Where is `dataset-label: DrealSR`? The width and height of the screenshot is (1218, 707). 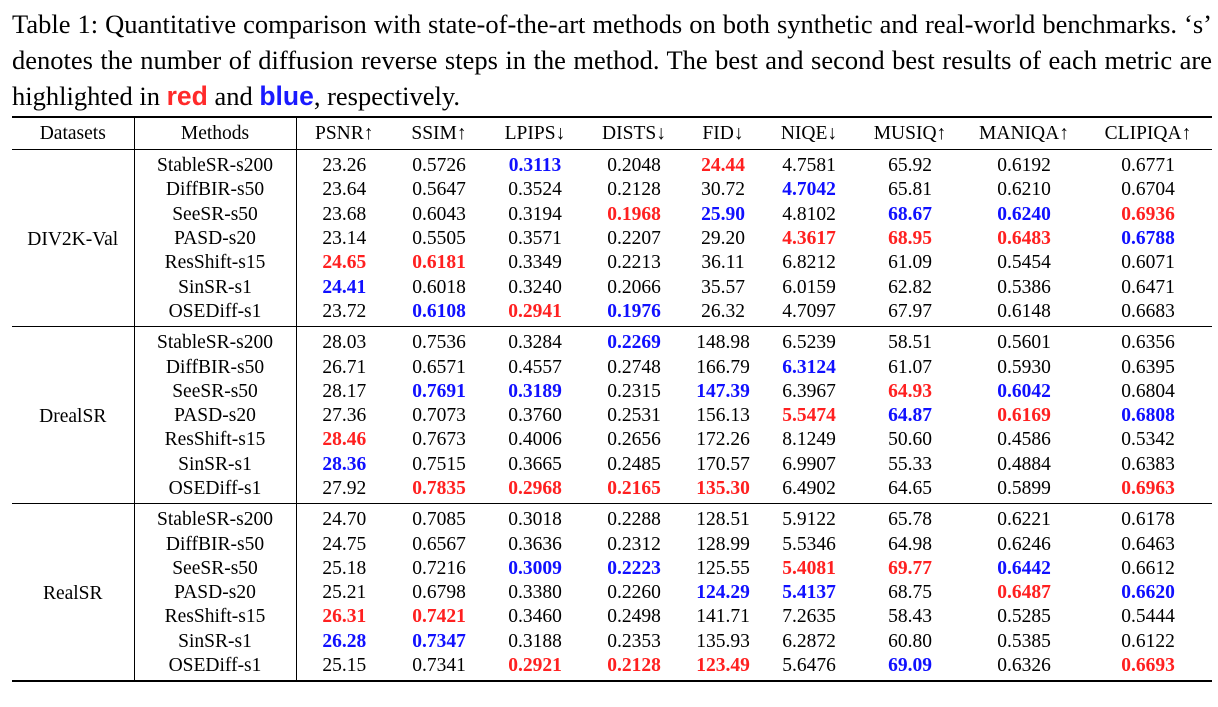 dataset-label: DrealSR is located at coordinates (73, 415).